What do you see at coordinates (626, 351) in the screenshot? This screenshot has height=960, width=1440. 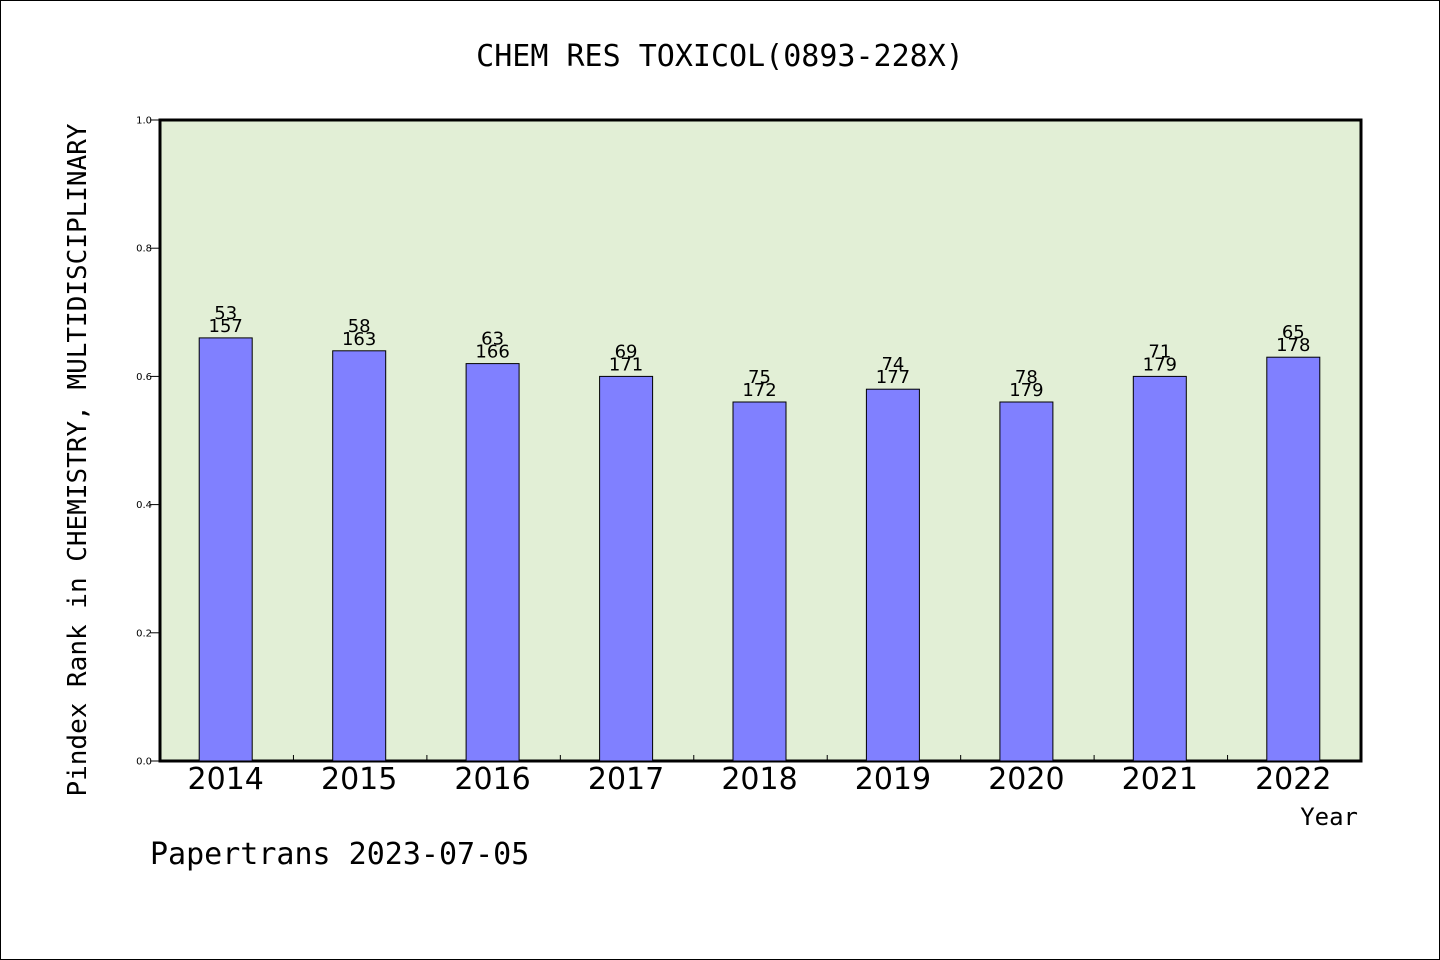 I see `bar-rank-label: 69` at bounding box center [626, 351].